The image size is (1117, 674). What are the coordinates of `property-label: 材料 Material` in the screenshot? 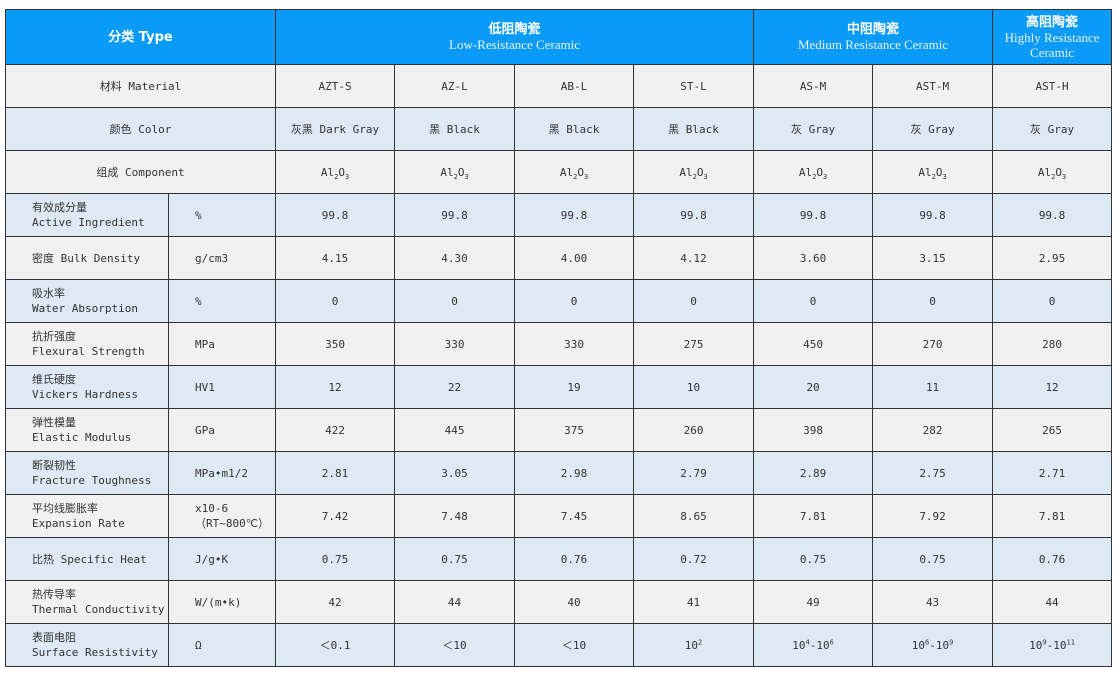 It's located at (140, 86).